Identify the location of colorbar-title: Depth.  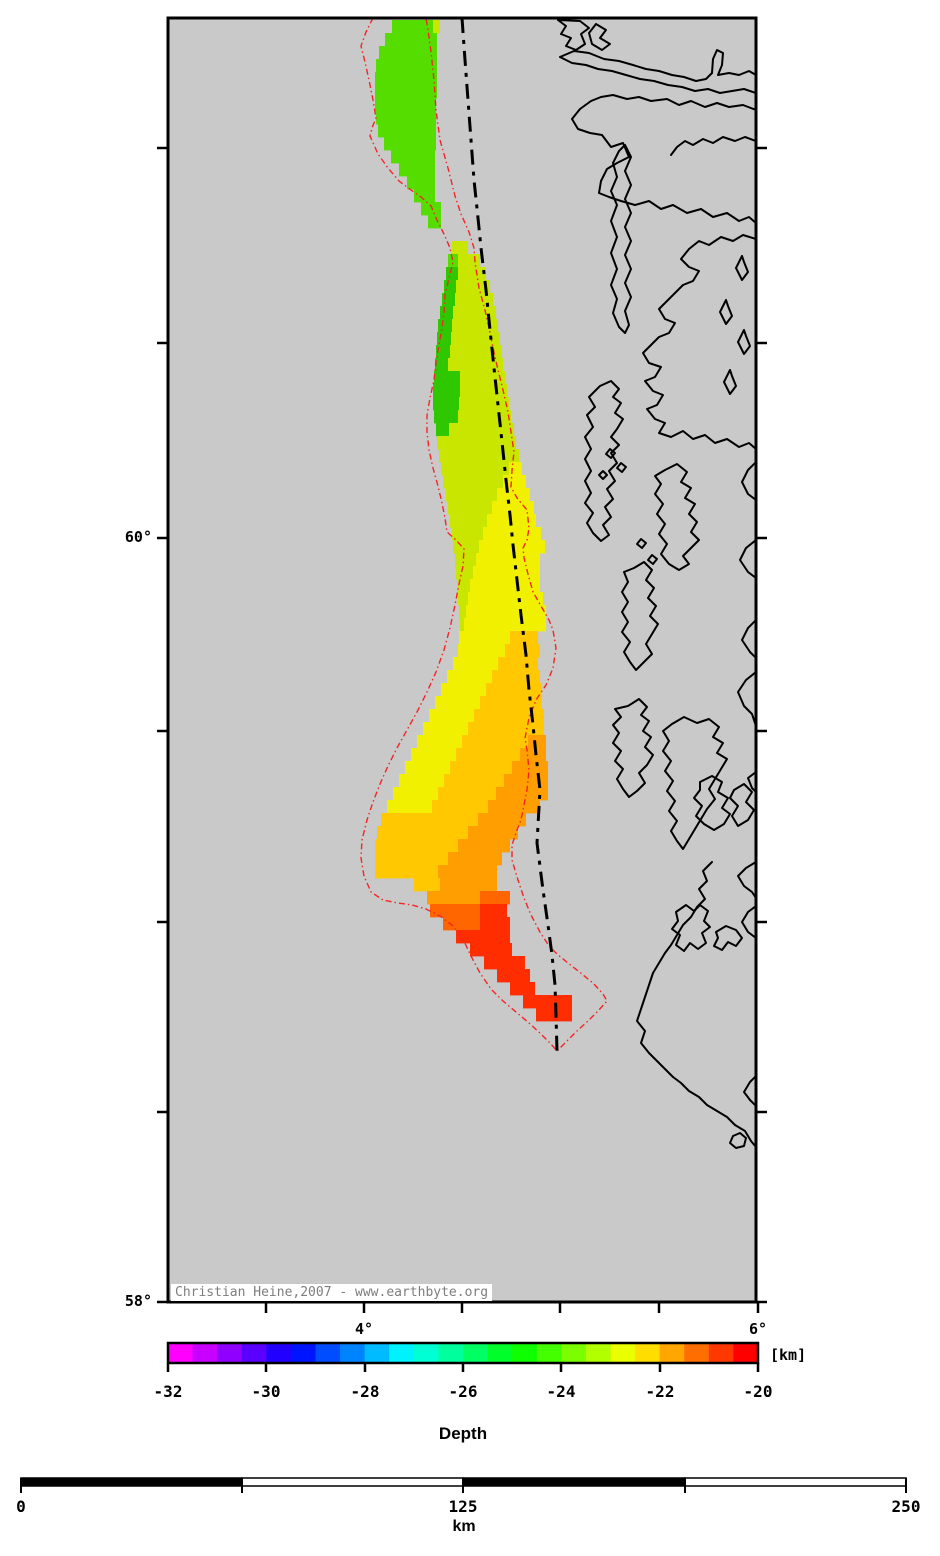
(463, 1433).